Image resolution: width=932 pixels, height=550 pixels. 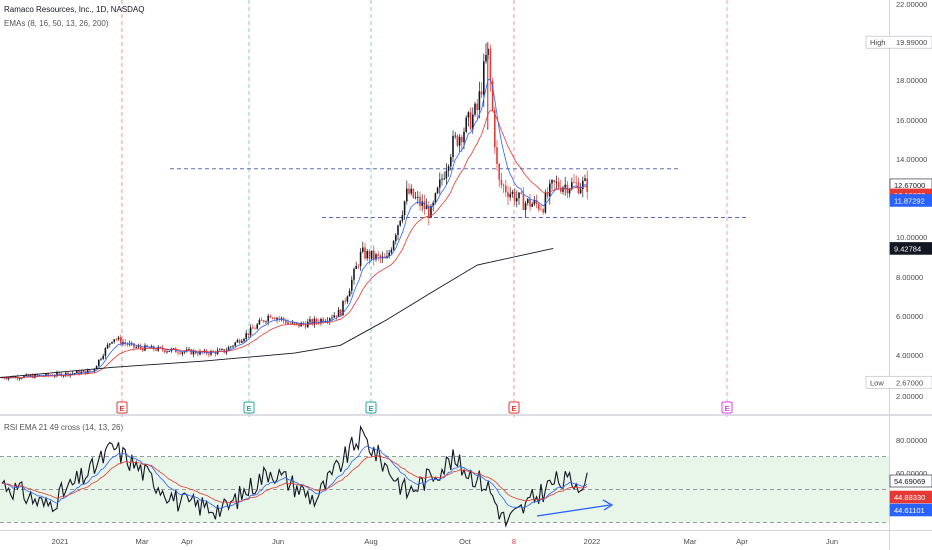 What do you see at coordinates (445, 541) in the screenshot?
I see `time-axis: 2021 Mar Apr Jun Aug Oct 8 2022 Mar Apr Jun` at bounding box center [445, 541].